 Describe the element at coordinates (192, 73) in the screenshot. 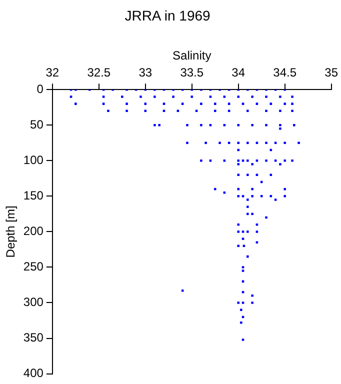

I see `x-tick-label: 33.5` at that location.